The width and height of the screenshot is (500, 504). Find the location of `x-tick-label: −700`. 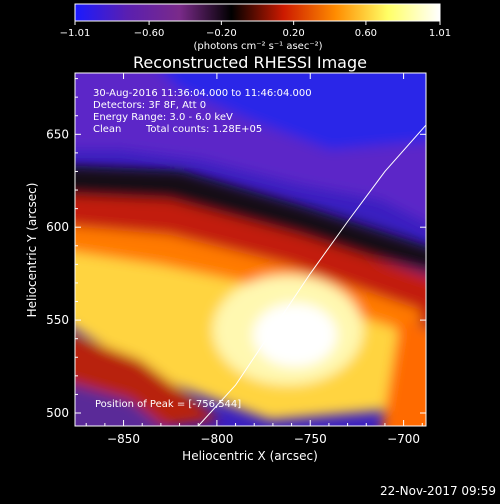

x-tick-label: −700 is located at coordinates (403, 439).